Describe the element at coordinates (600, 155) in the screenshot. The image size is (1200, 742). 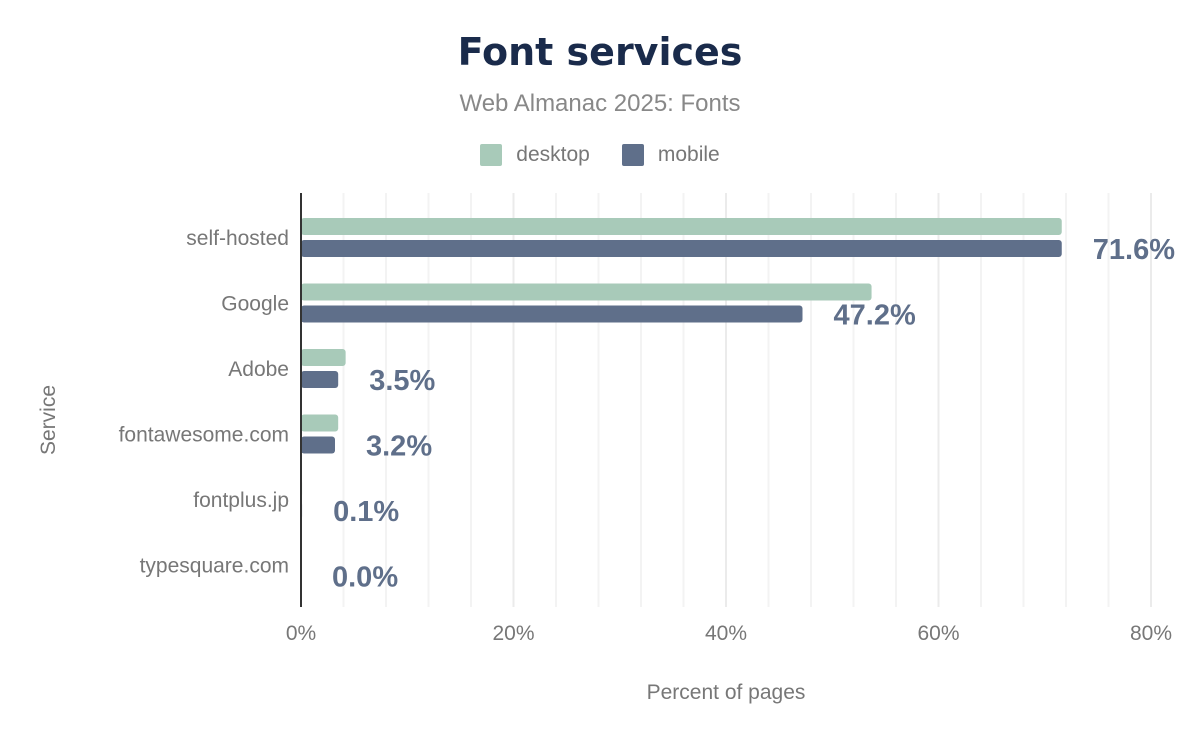
I see `legend: desktop mobile` at that location.